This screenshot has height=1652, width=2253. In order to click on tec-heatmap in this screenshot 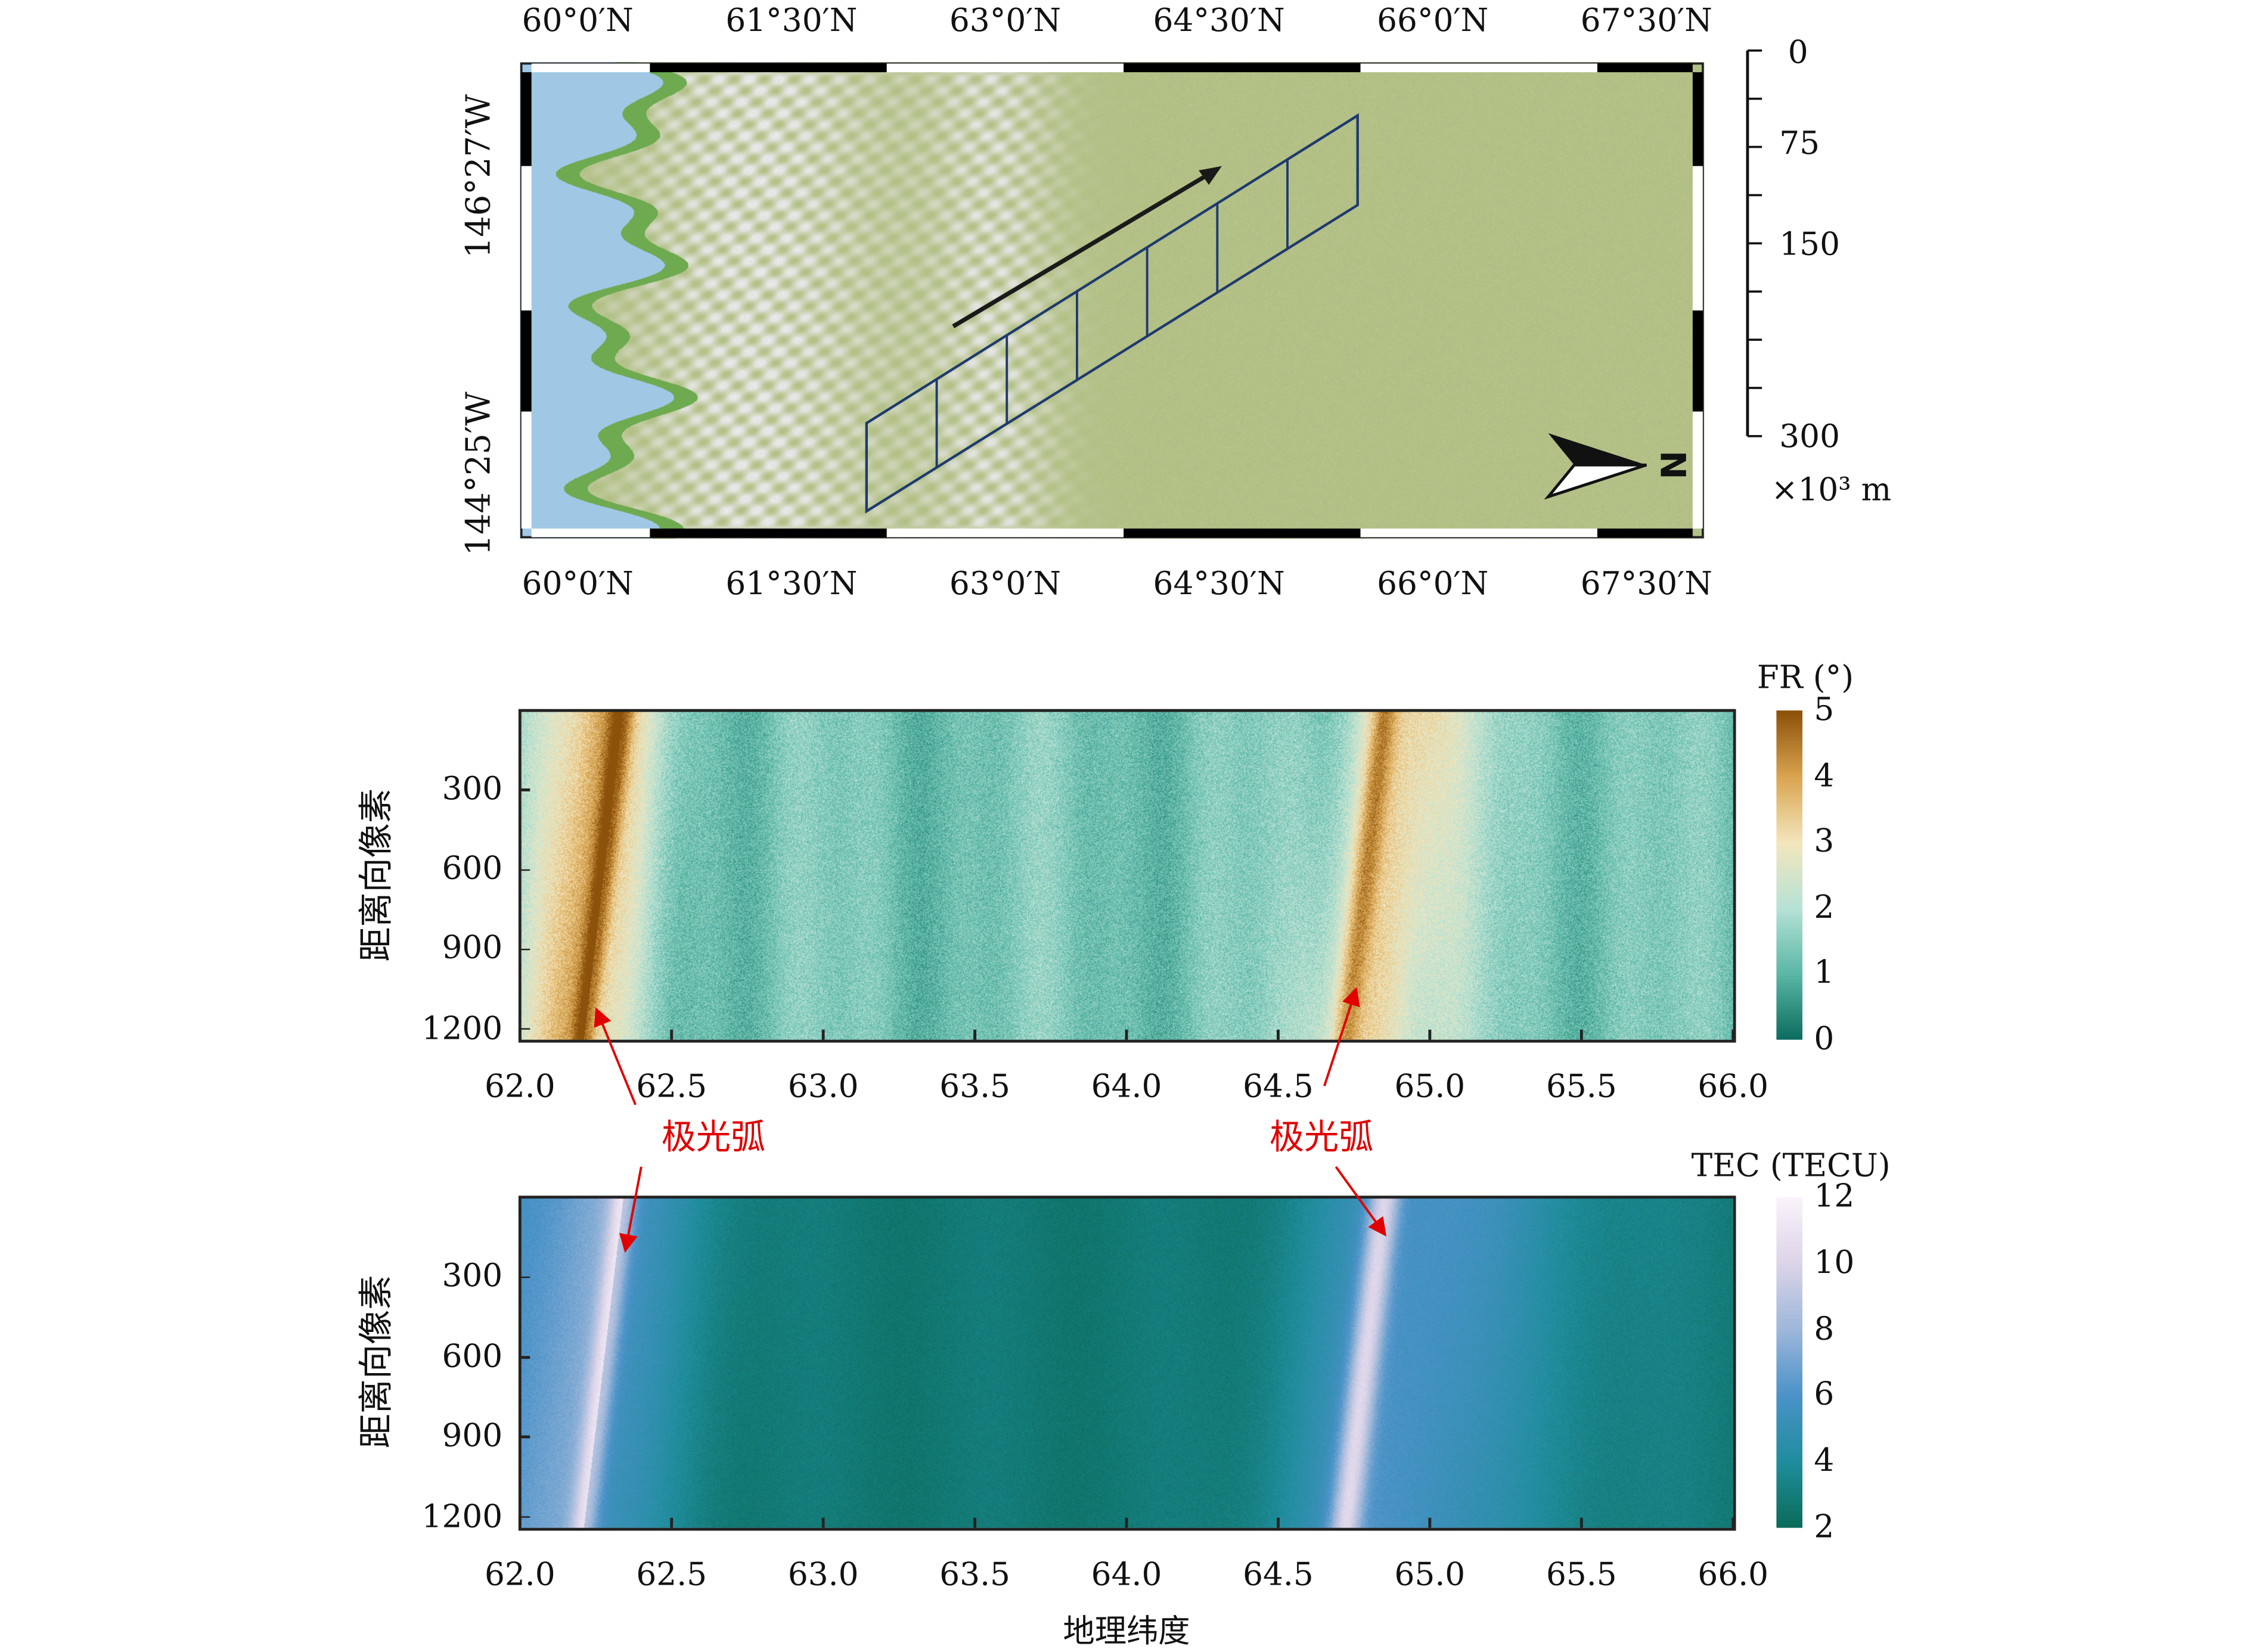, I will do `click(1127, 1362)`.